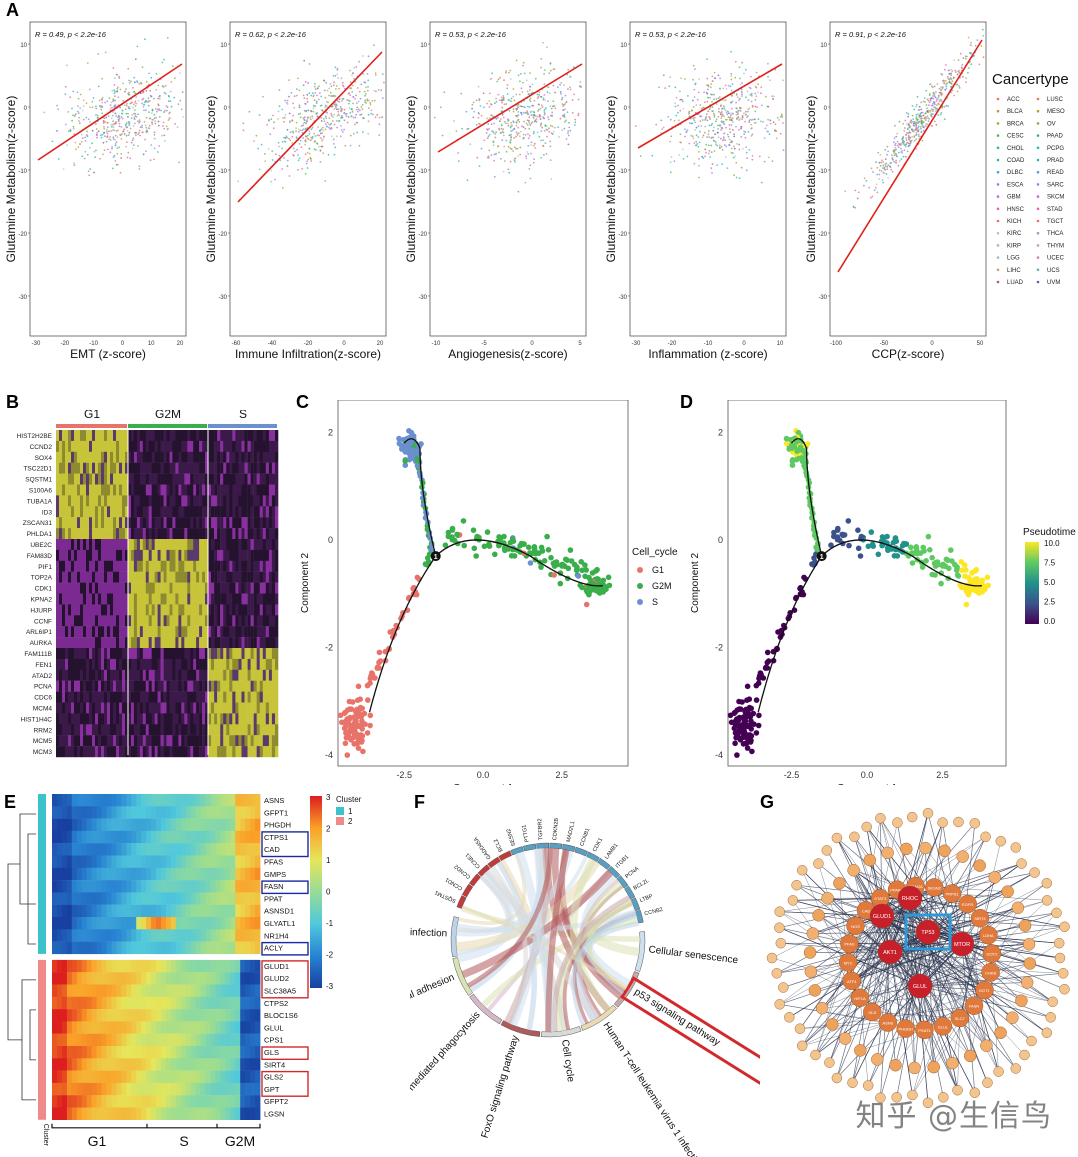 This screenshot has width=1078, height=1157. Describe the element at coordinates (41, 643) in the screenshot. I see `gene-label: AURKA` at that location.